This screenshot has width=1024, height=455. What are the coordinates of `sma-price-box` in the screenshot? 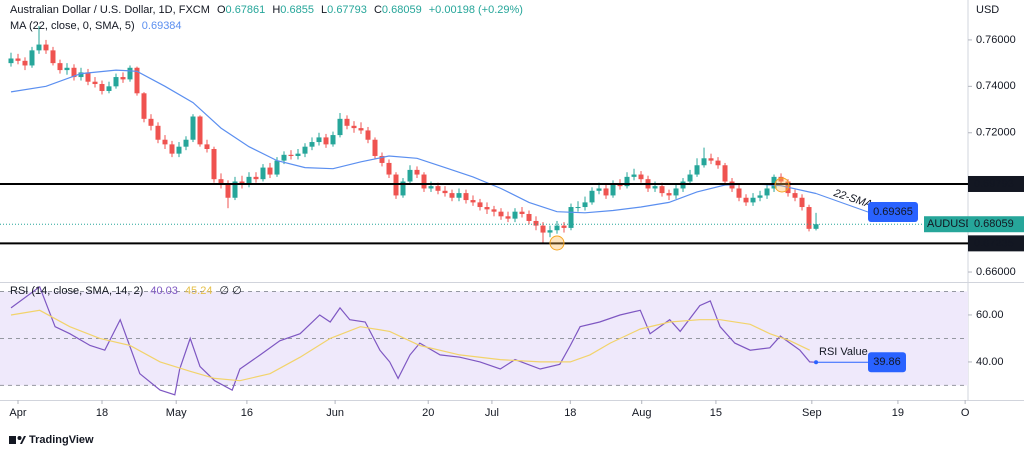 It's located at (893, 212).